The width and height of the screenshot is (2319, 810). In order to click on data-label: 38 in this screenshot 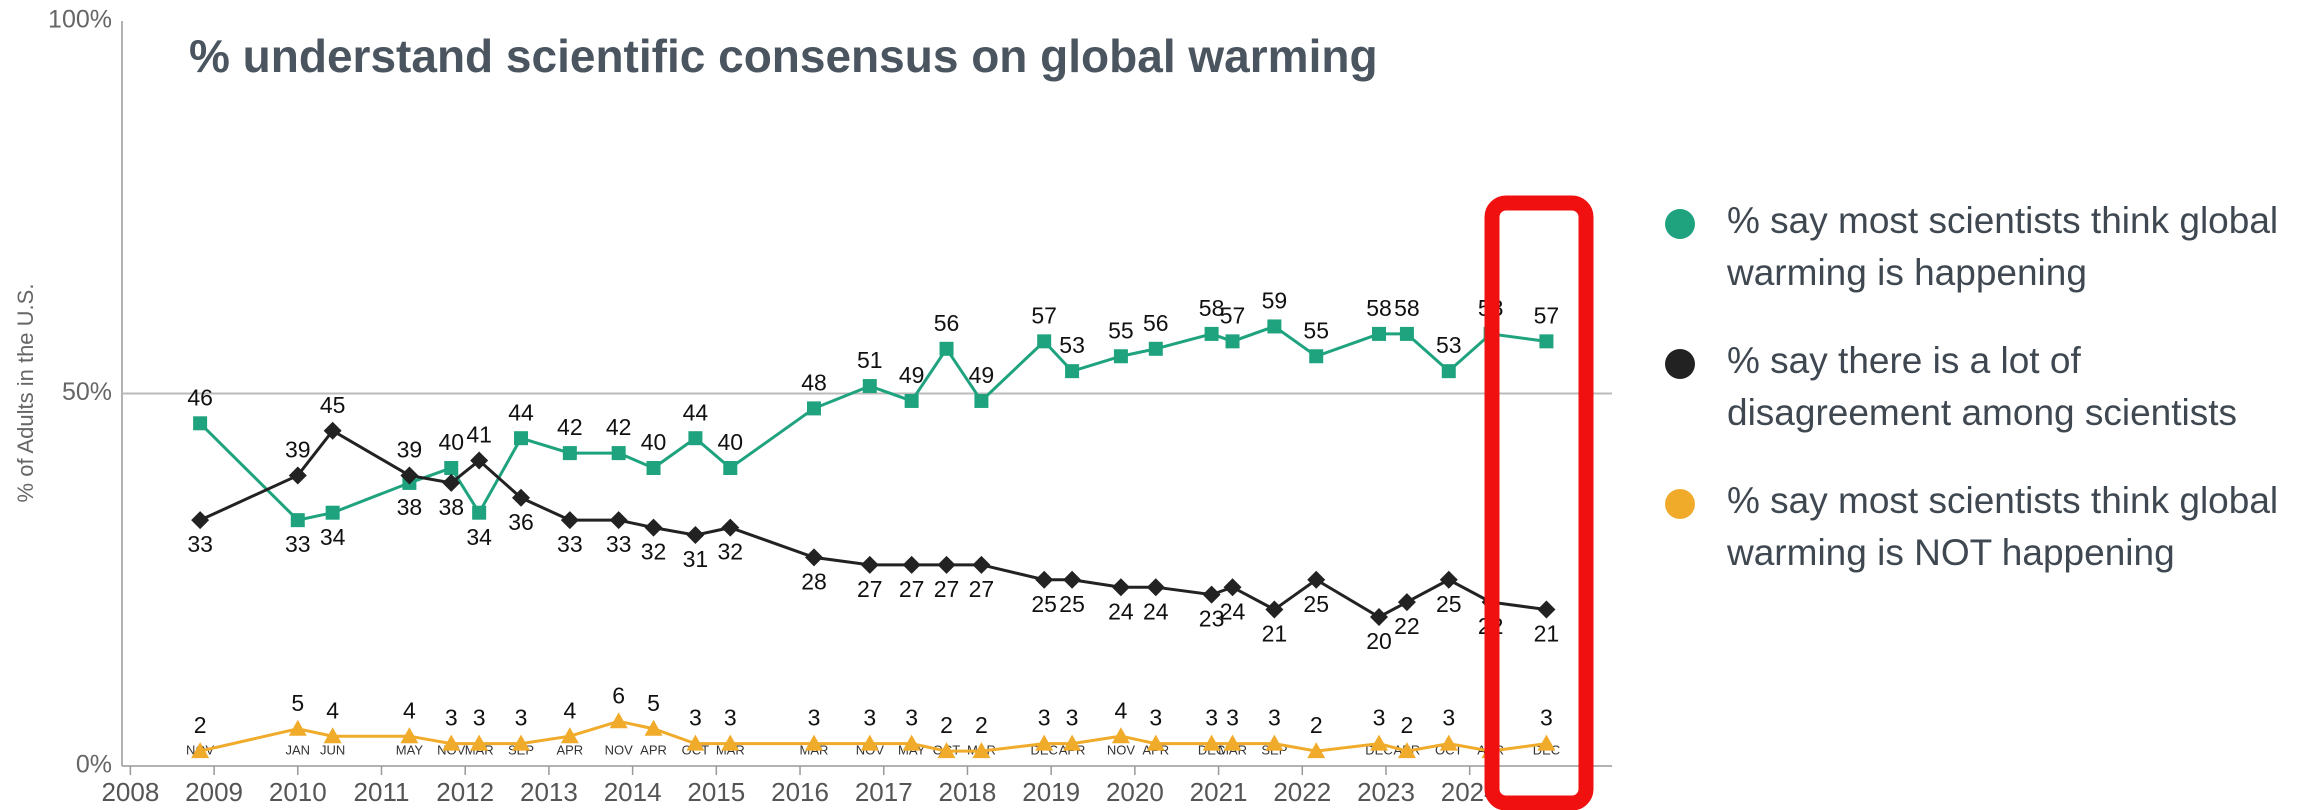, I will do `click(410, 507)`.